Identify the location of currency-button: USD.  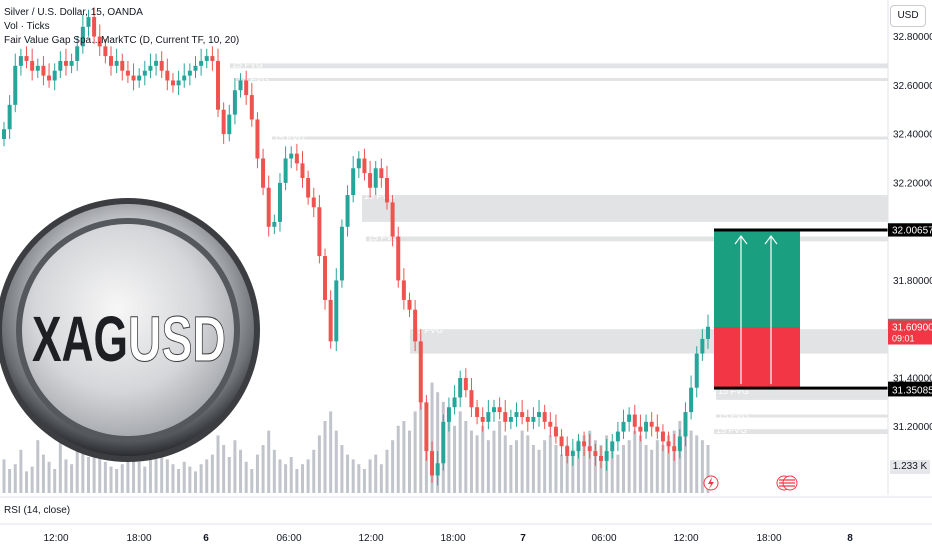
(908, 16).